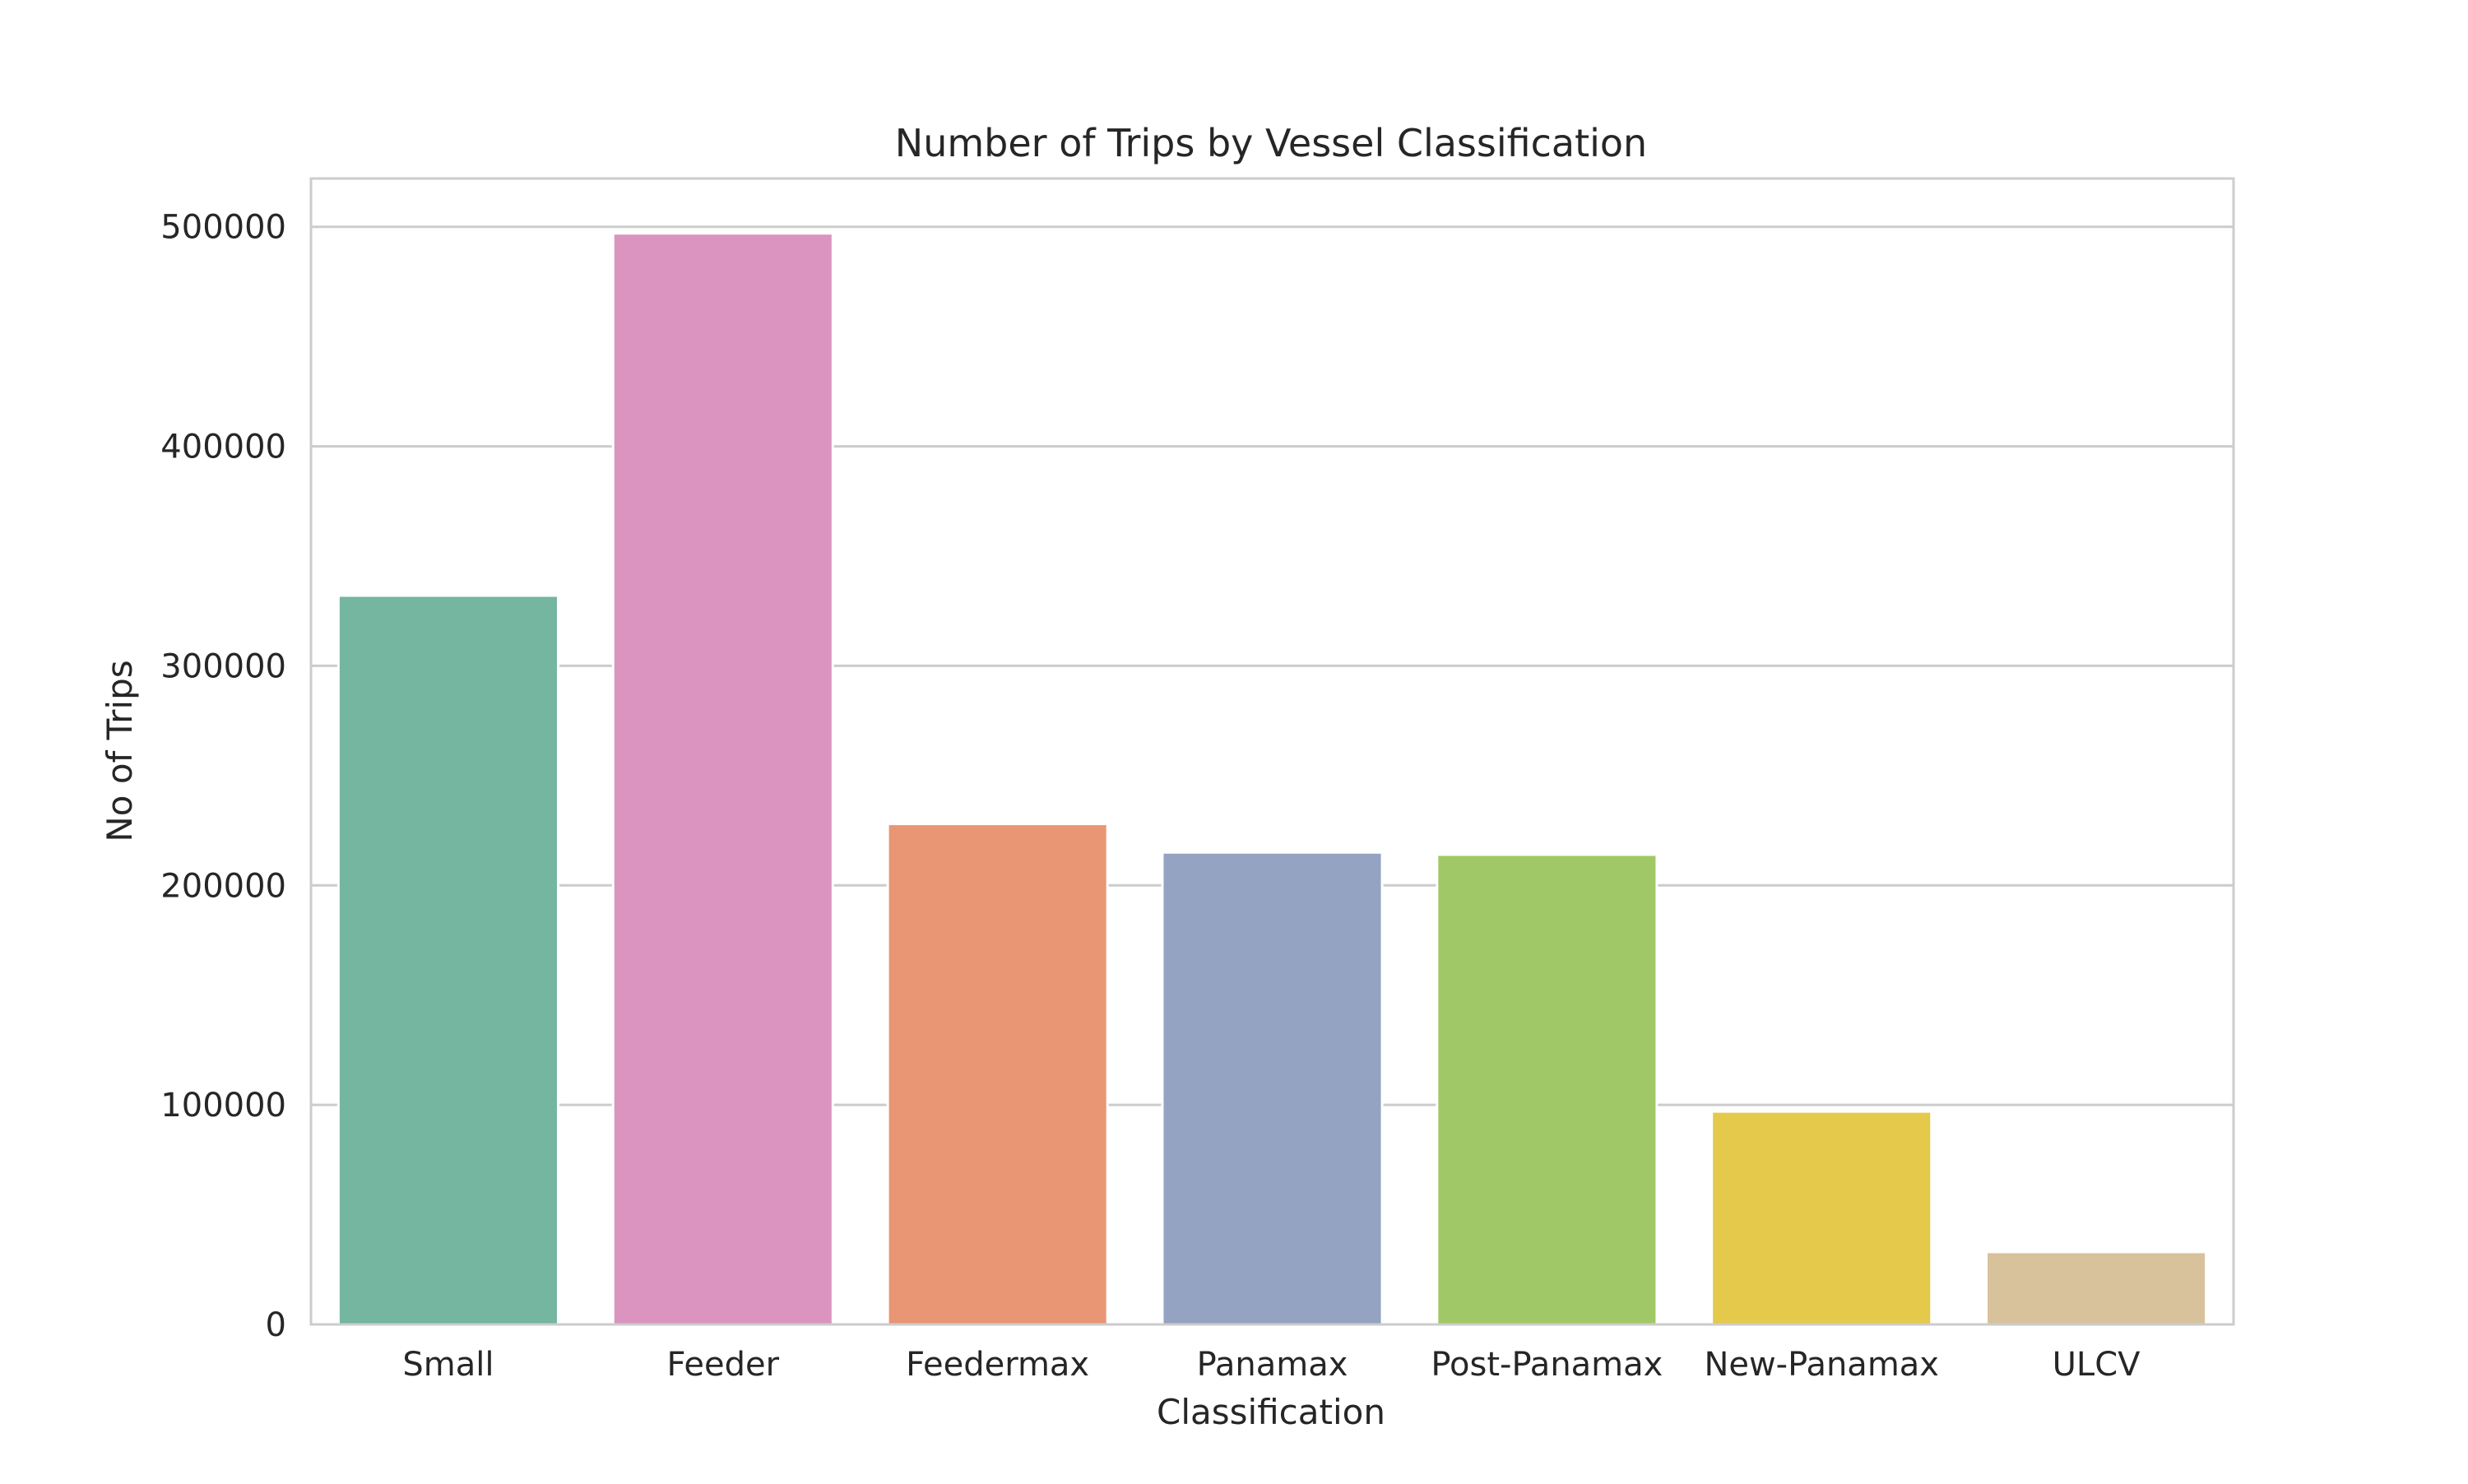  Describe the element at coordinates (1271, 1412) in the screenshot. I see `x-axis-label: Classification` at that location.